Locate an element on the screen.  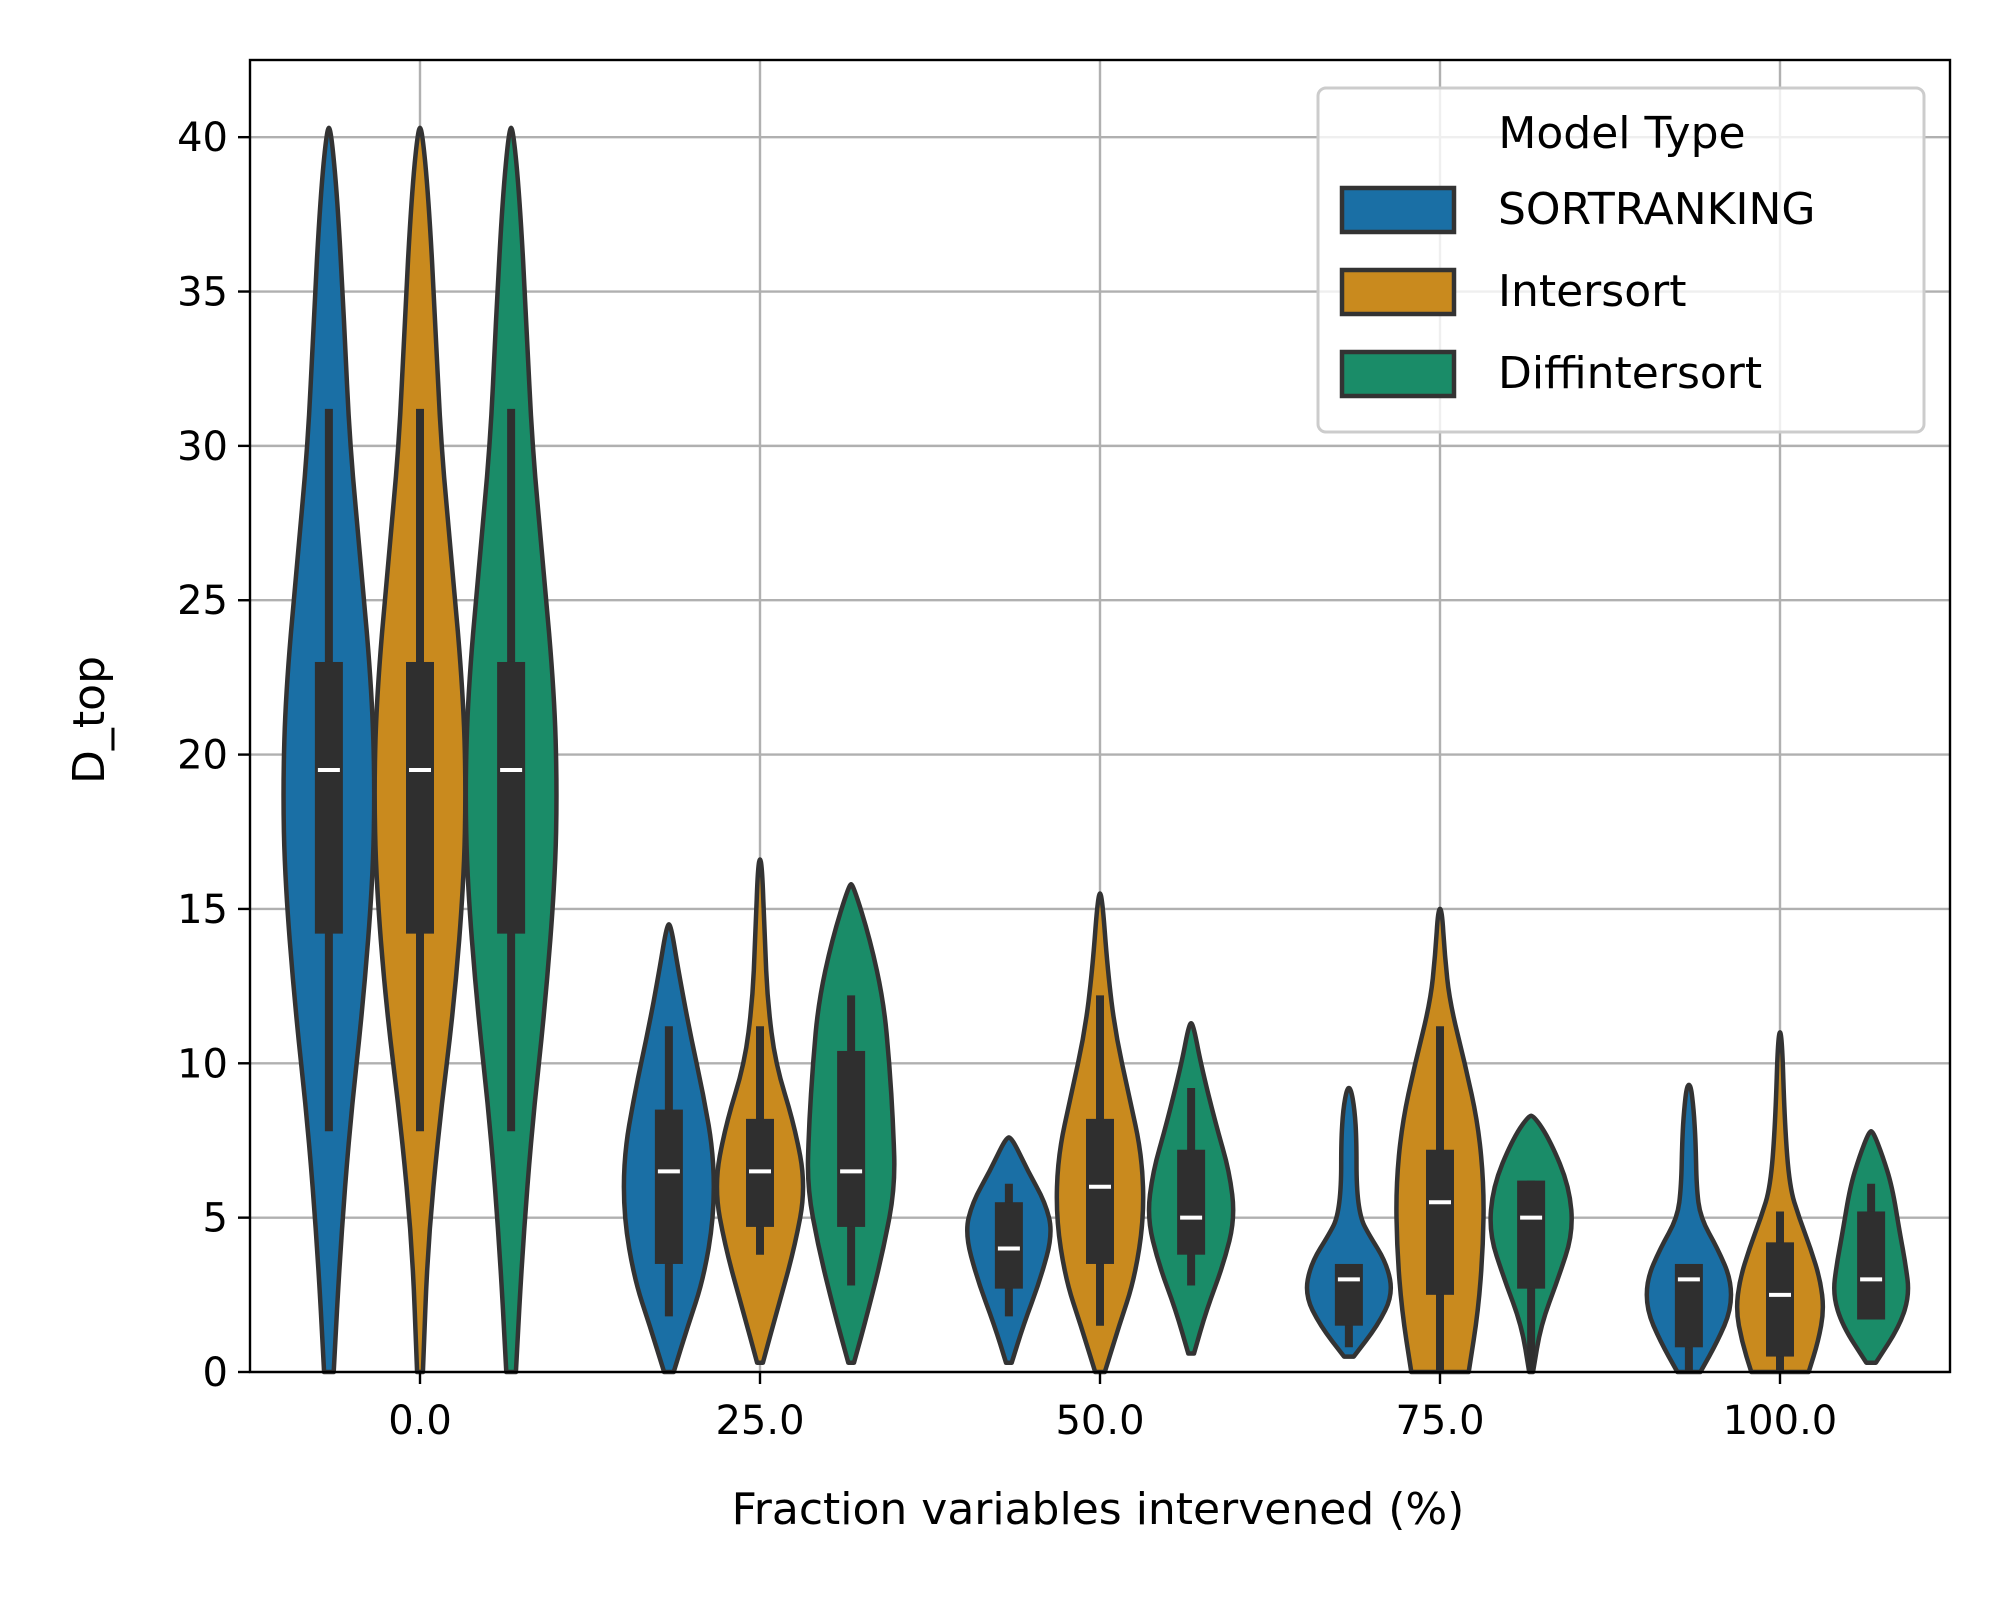
y-tick-label: 20 is located at coordinates (202, 756).